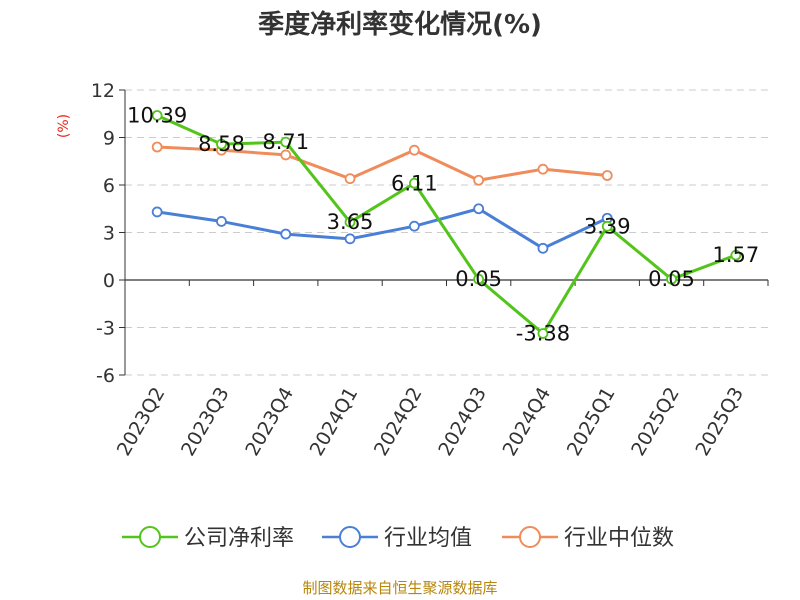  I want to click on x-tick-label: 2024Q3, so click(462, 422).